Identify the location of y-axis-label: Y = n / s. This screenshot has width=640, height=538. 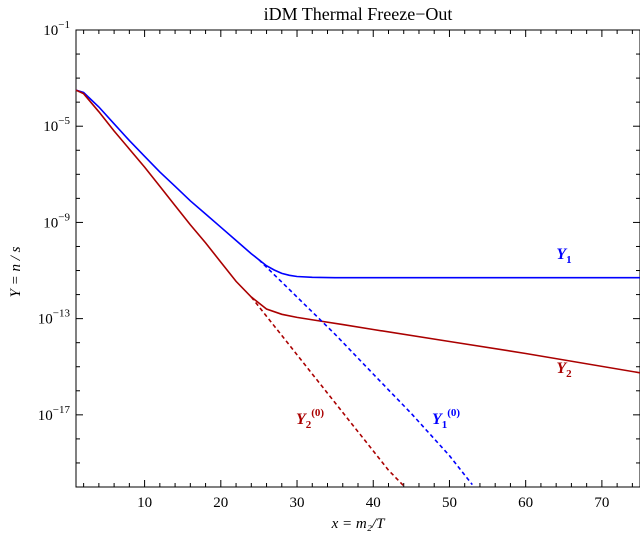
(16, 271).